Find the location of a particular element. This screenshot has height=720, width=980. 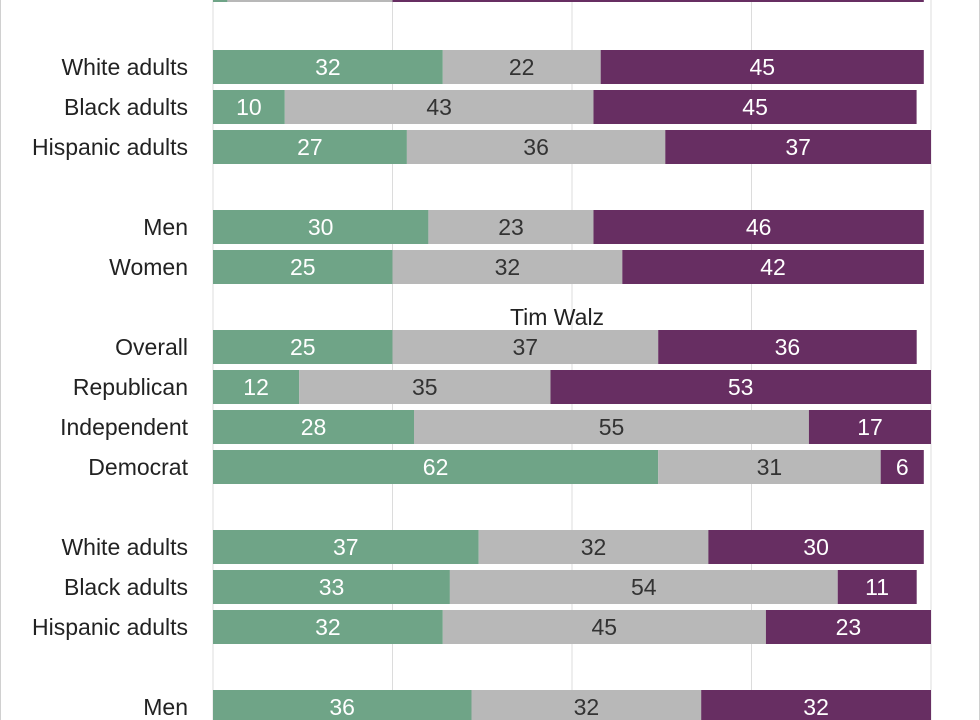

category-label: Republican is located at coordinates (130, 387).